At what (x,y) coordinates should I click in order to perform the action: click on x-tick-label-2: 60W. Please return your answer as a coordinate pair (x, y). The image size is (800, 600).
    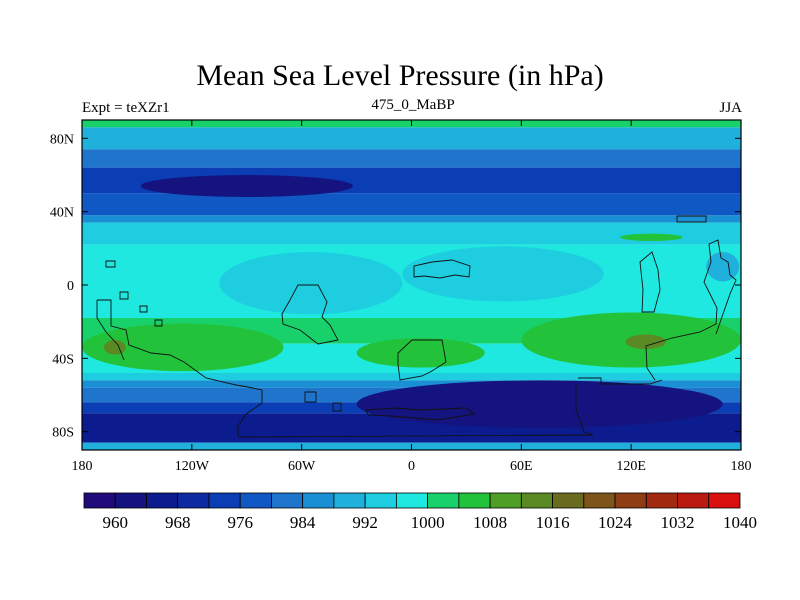
    Looking at the image, I should click on (302, 466).